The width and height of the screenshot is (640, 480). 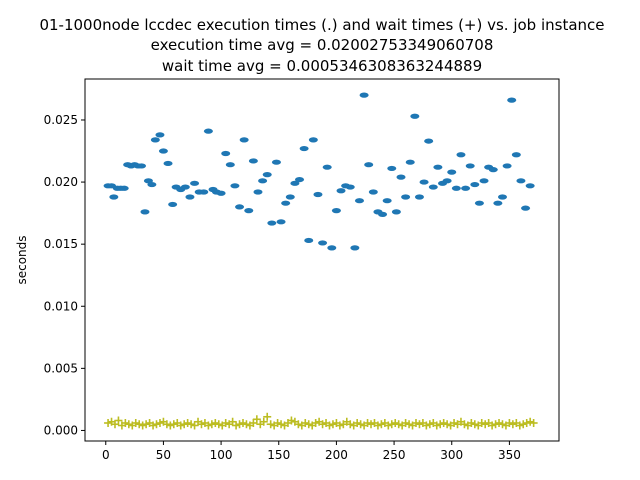 I want to click on title-line-3: wait time avg = 0.0005346308363244889, so click(x=322, y=66).